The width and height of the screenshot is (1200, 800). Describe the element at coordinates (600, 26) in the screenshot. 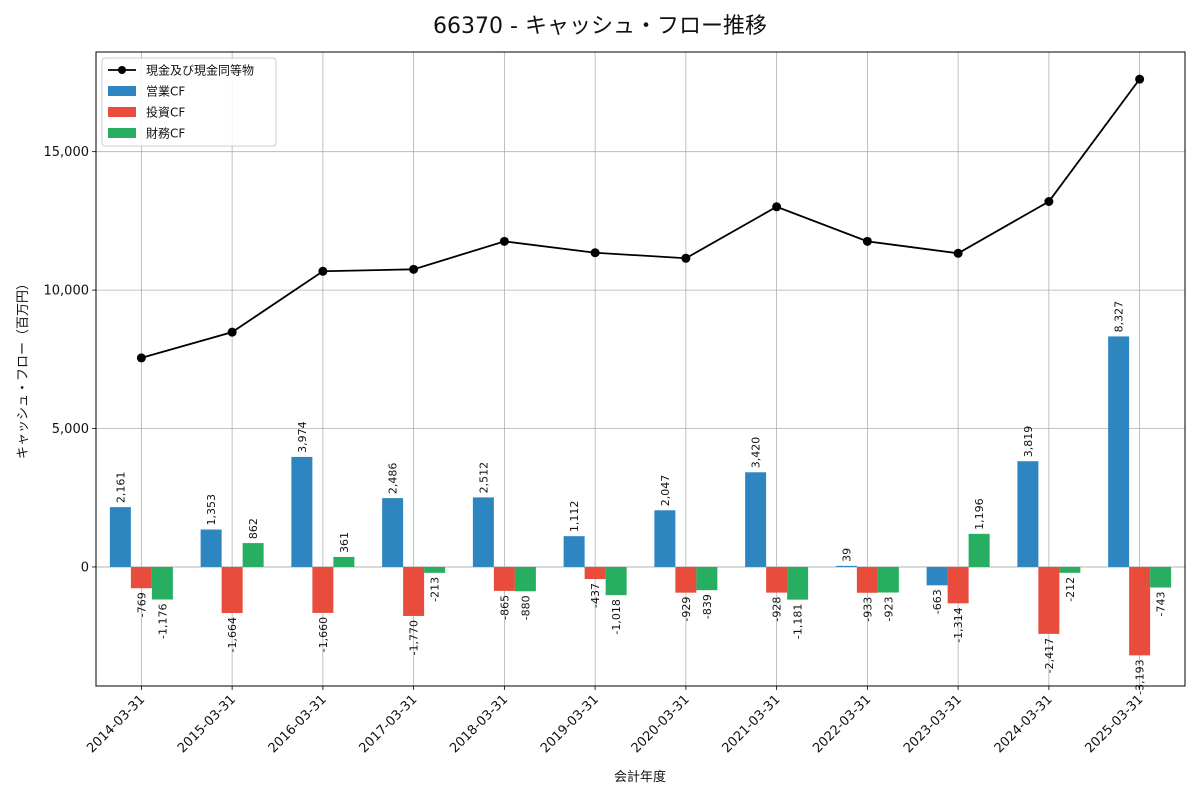

I see `chart-title: 66370 - キャッシュ・フロー推移` at that location.